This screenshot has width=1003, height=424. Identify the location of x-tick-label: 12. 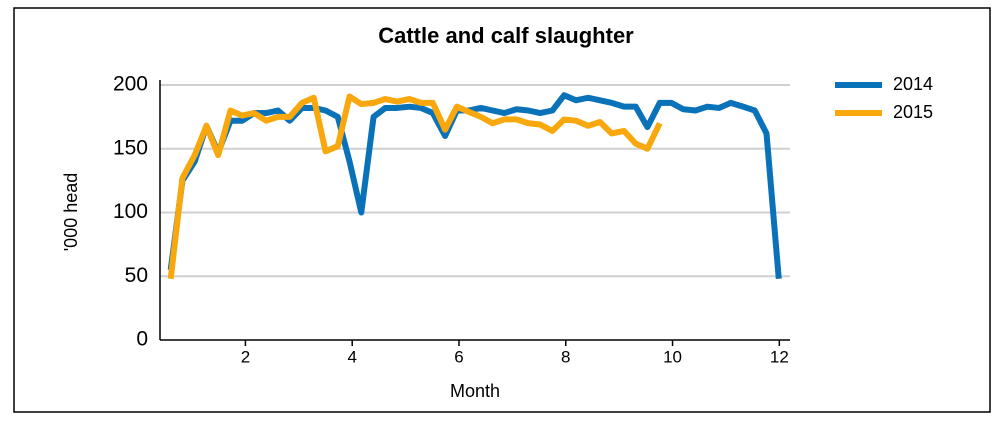
(779, 356).